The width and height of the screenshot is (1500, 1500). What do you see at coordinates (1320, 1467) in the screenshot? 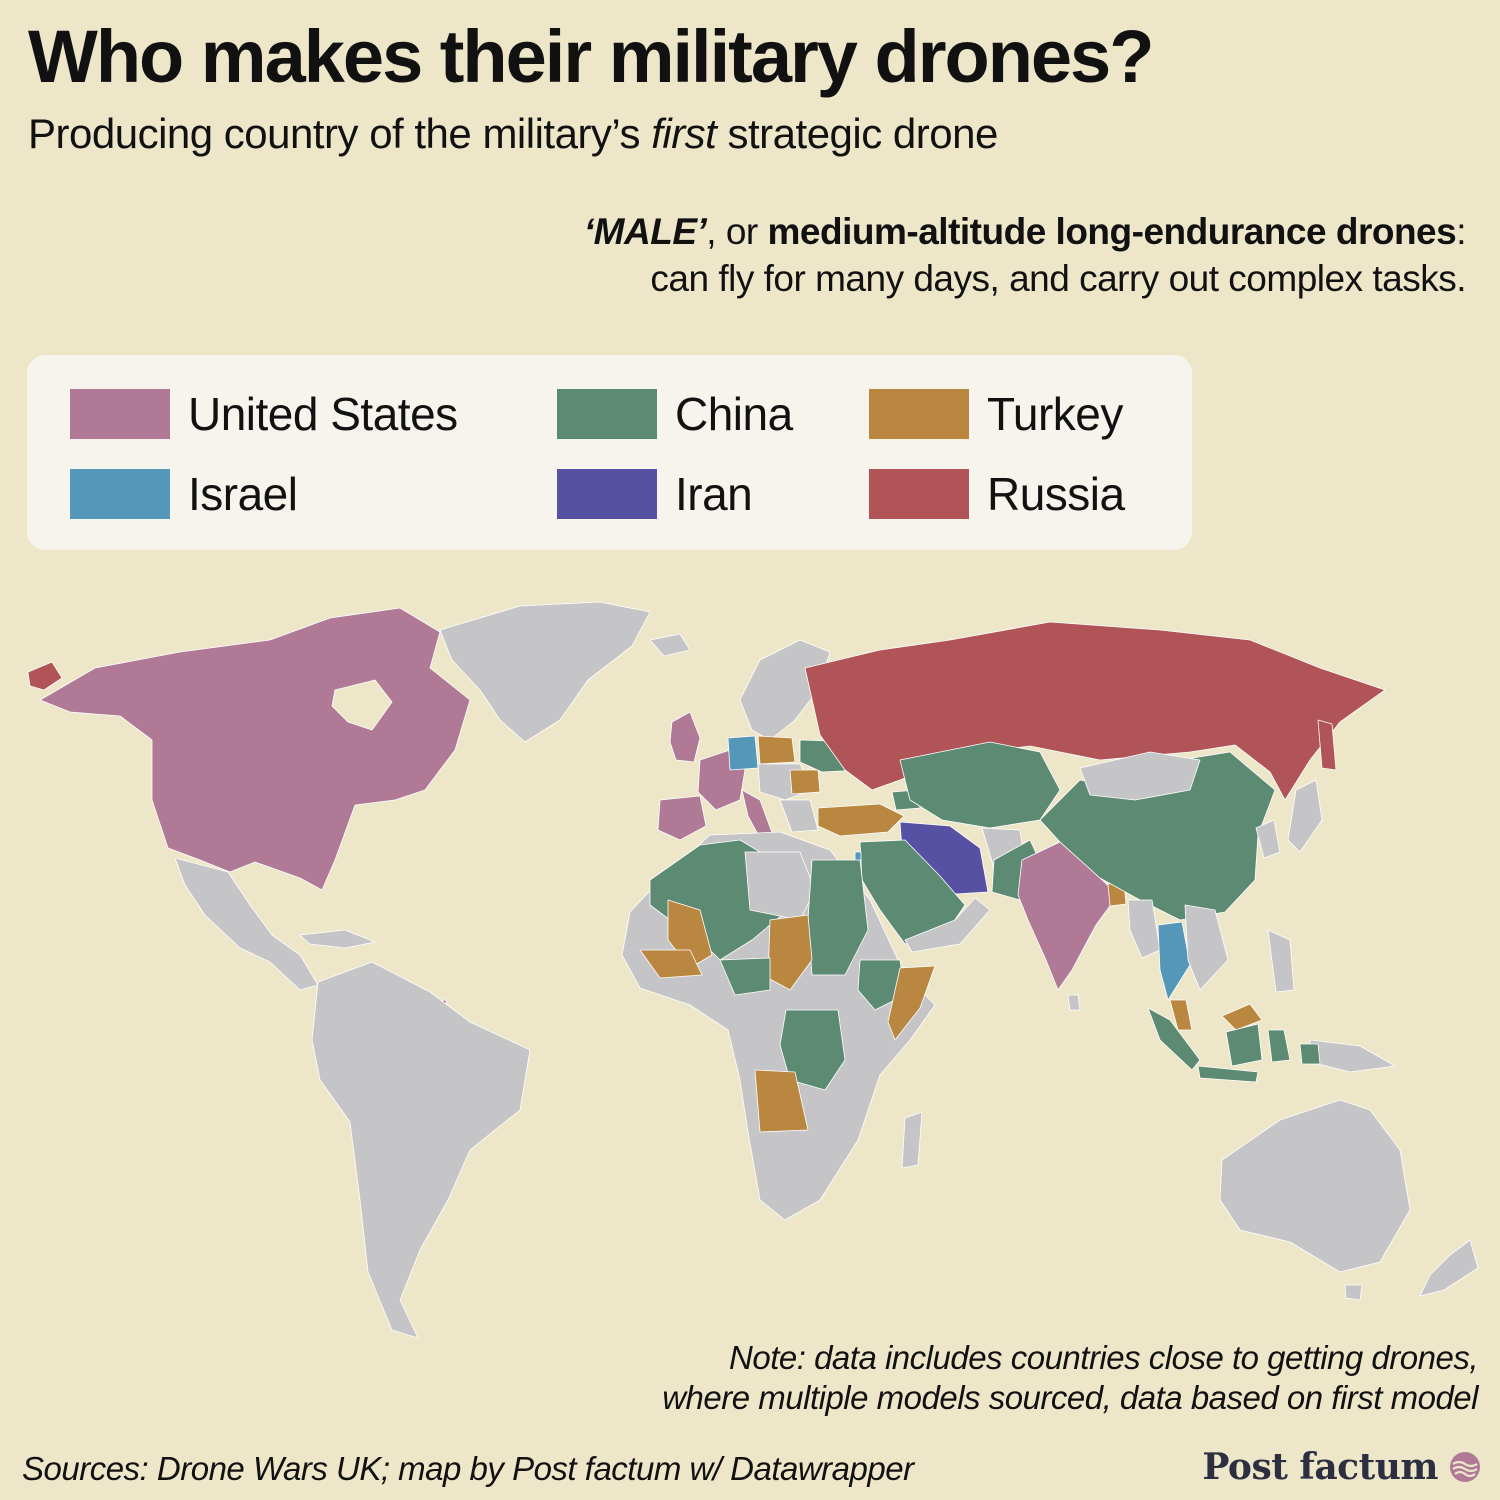
I see `brand-name: Post factum` at bounding box center [1320, 1467].